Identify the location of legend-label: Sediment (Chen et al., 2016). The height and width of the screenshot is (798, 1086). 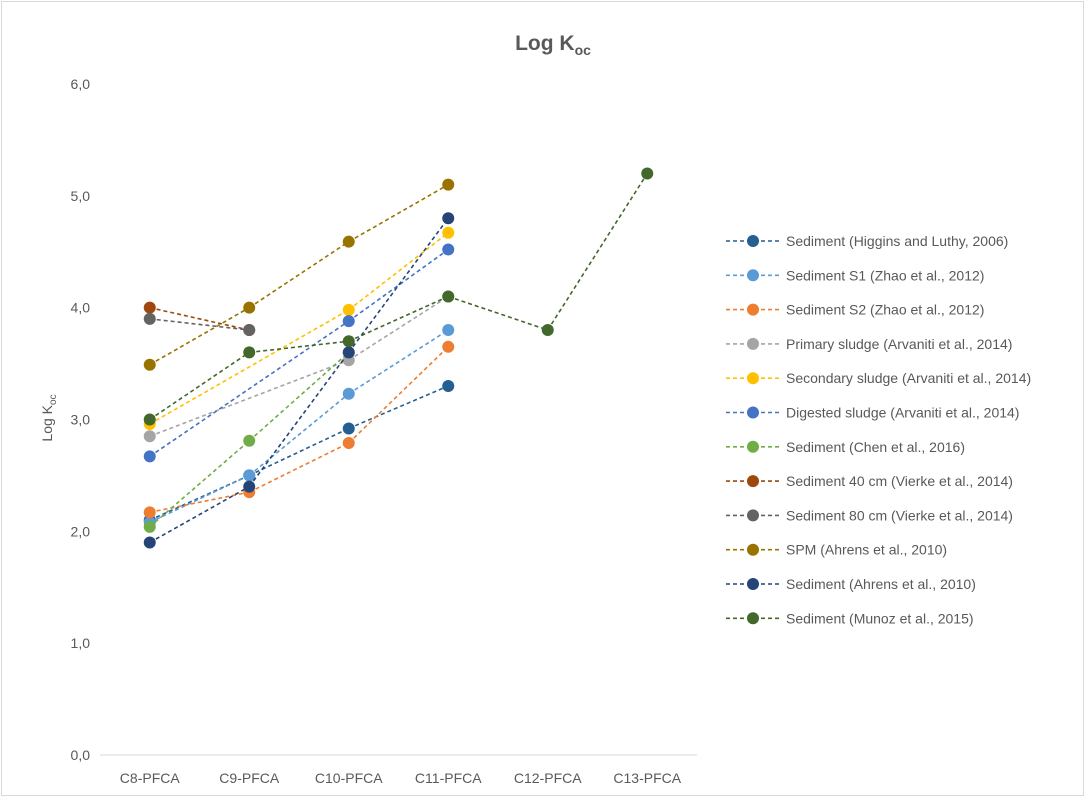
(875, 447).